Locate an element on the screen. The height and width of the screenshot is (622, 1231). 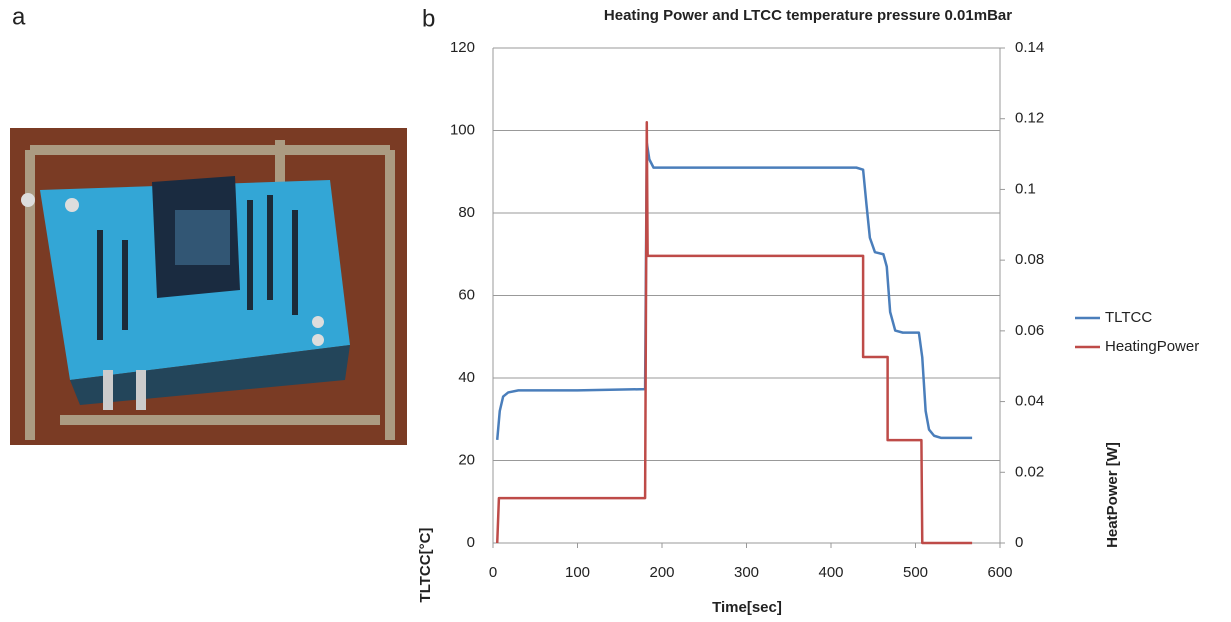
y2-tick-label: 0.1 is located at coordinates (1025, 188).